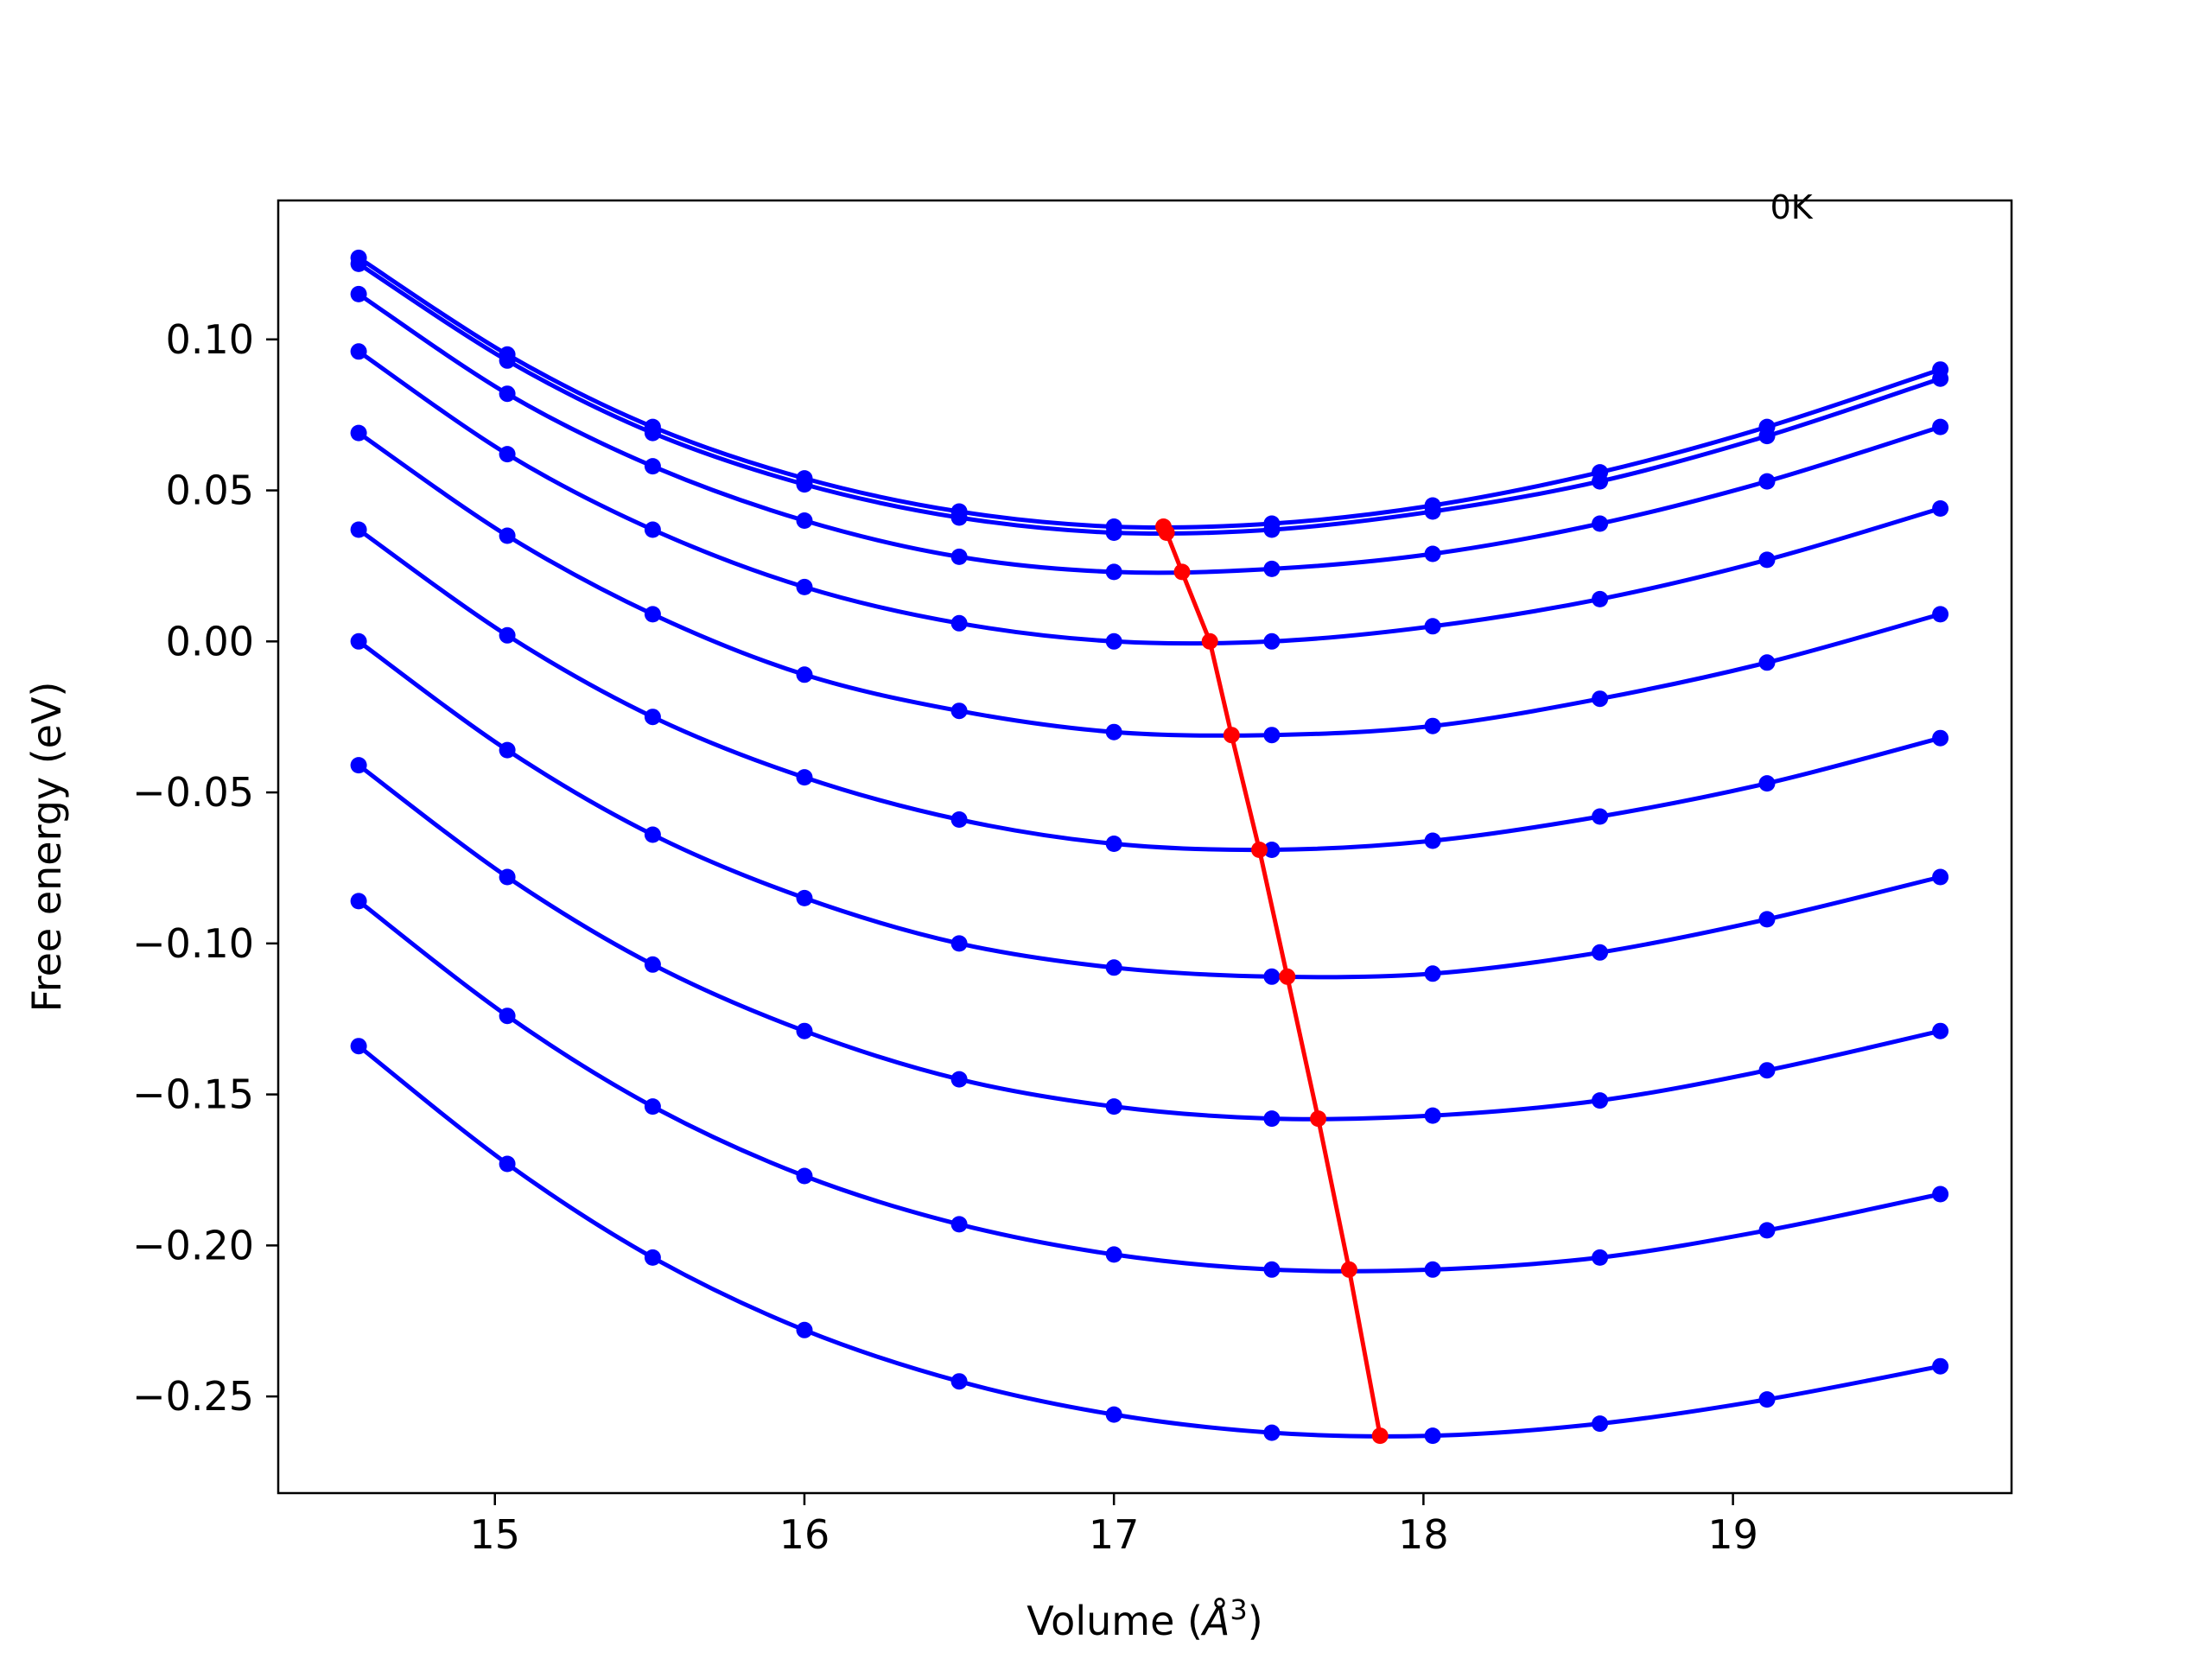 The height and width of the screenshot is (1659, 2212). Describe the element at coordinates (494, 1534) in the screenshot. I see `x-tick-label: 15` at that location.